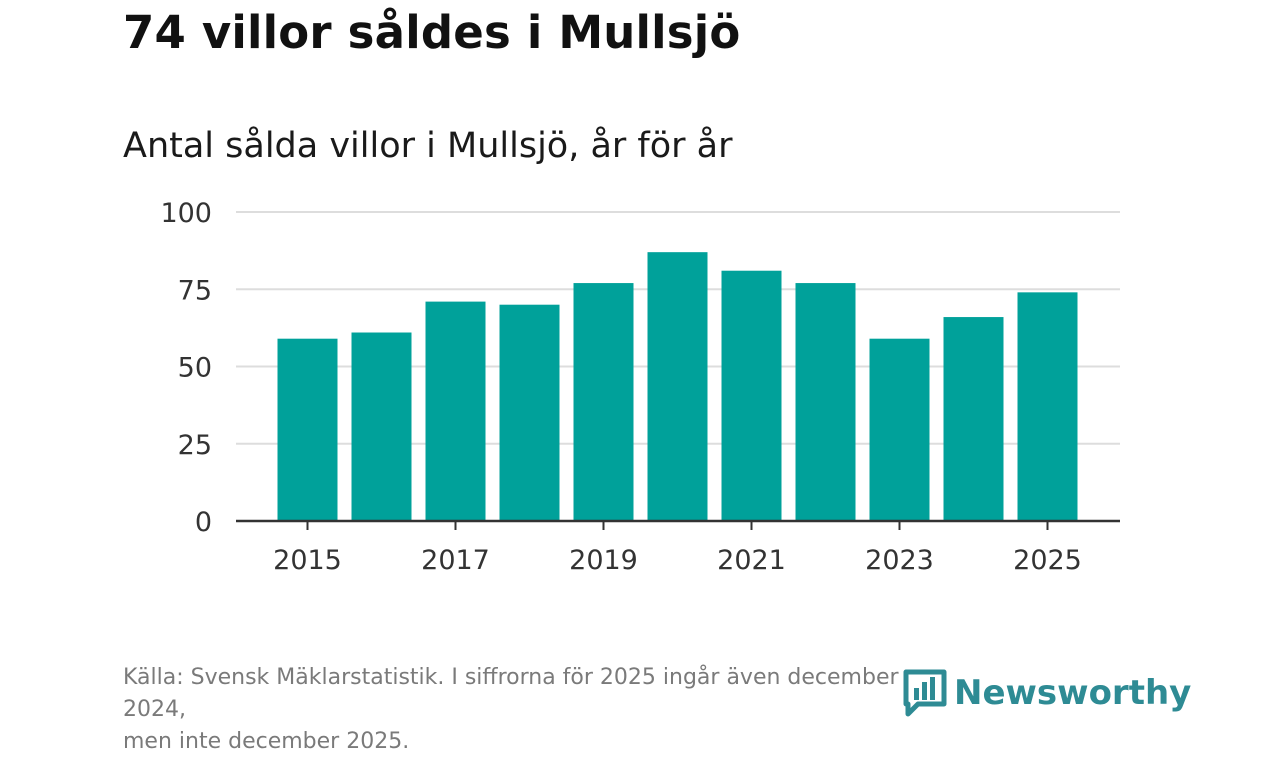 The width and height of the screenshot is (1280, 758). I want to click on bar-2018, so click(529, 412).